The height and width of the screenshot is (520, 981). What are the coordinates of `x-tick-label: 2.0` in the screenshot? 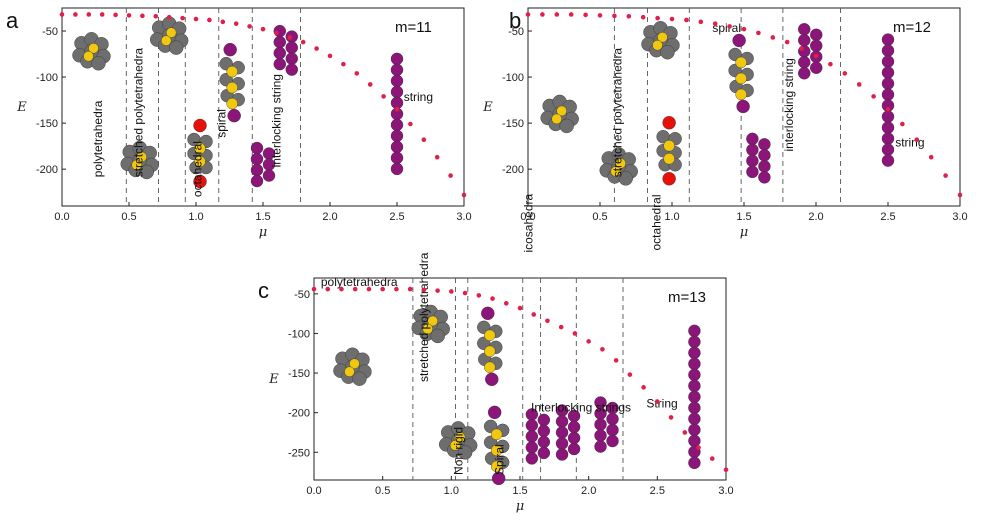 It's located at (329, 217).